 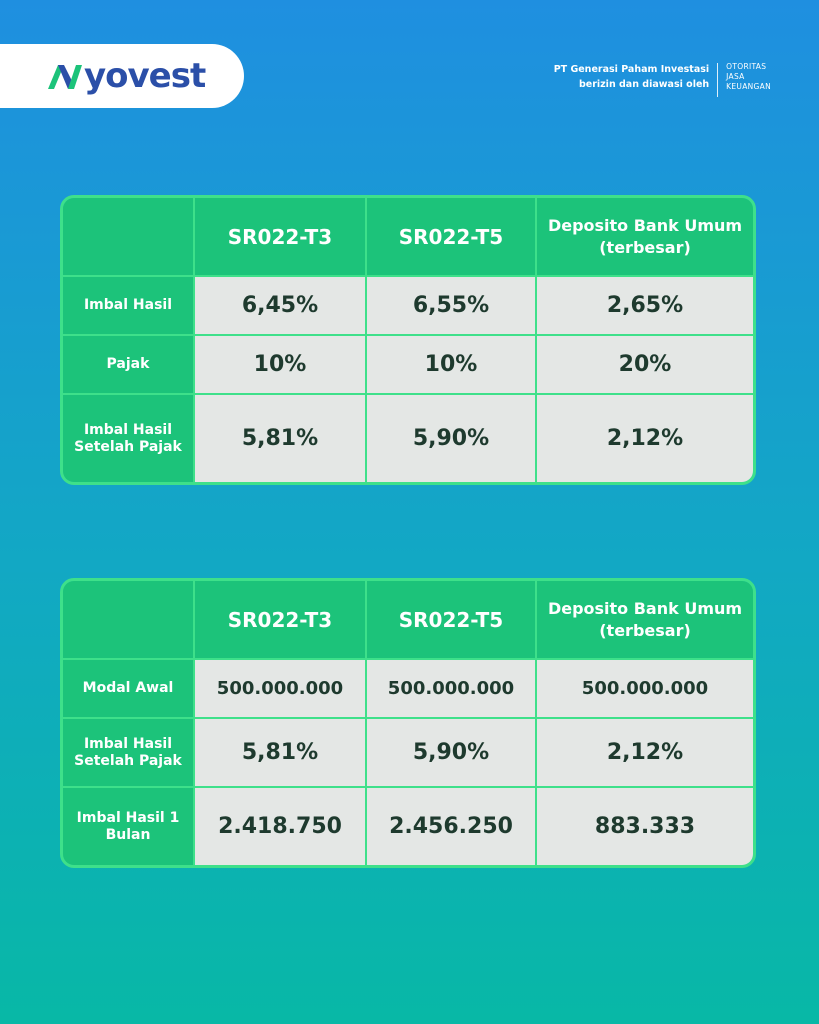 What do you see at coordinates (128, 688) in the screenshot?
I see `row-label-modal-awal: Modal Awal` at bounding box center [128, 688].